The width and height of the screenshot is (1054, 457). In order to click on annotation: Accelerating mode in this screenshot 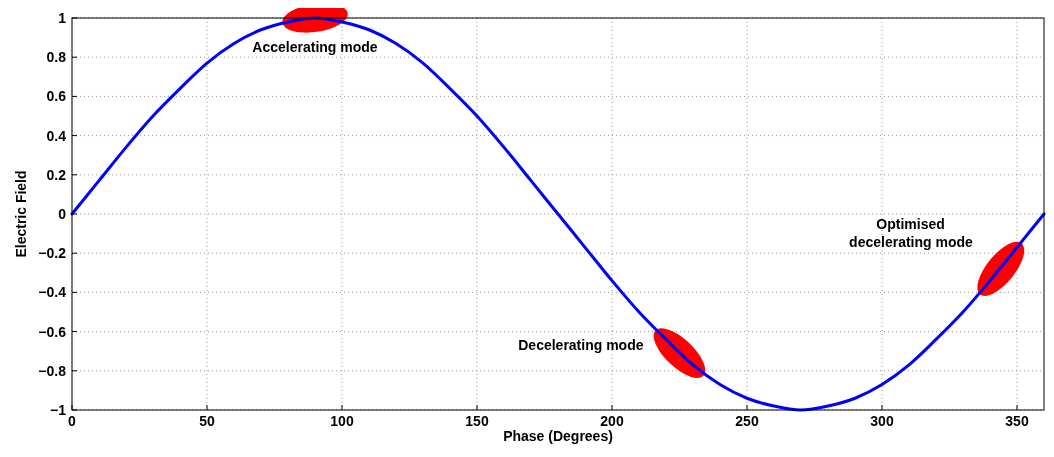, I will do `click(315, 47)`.